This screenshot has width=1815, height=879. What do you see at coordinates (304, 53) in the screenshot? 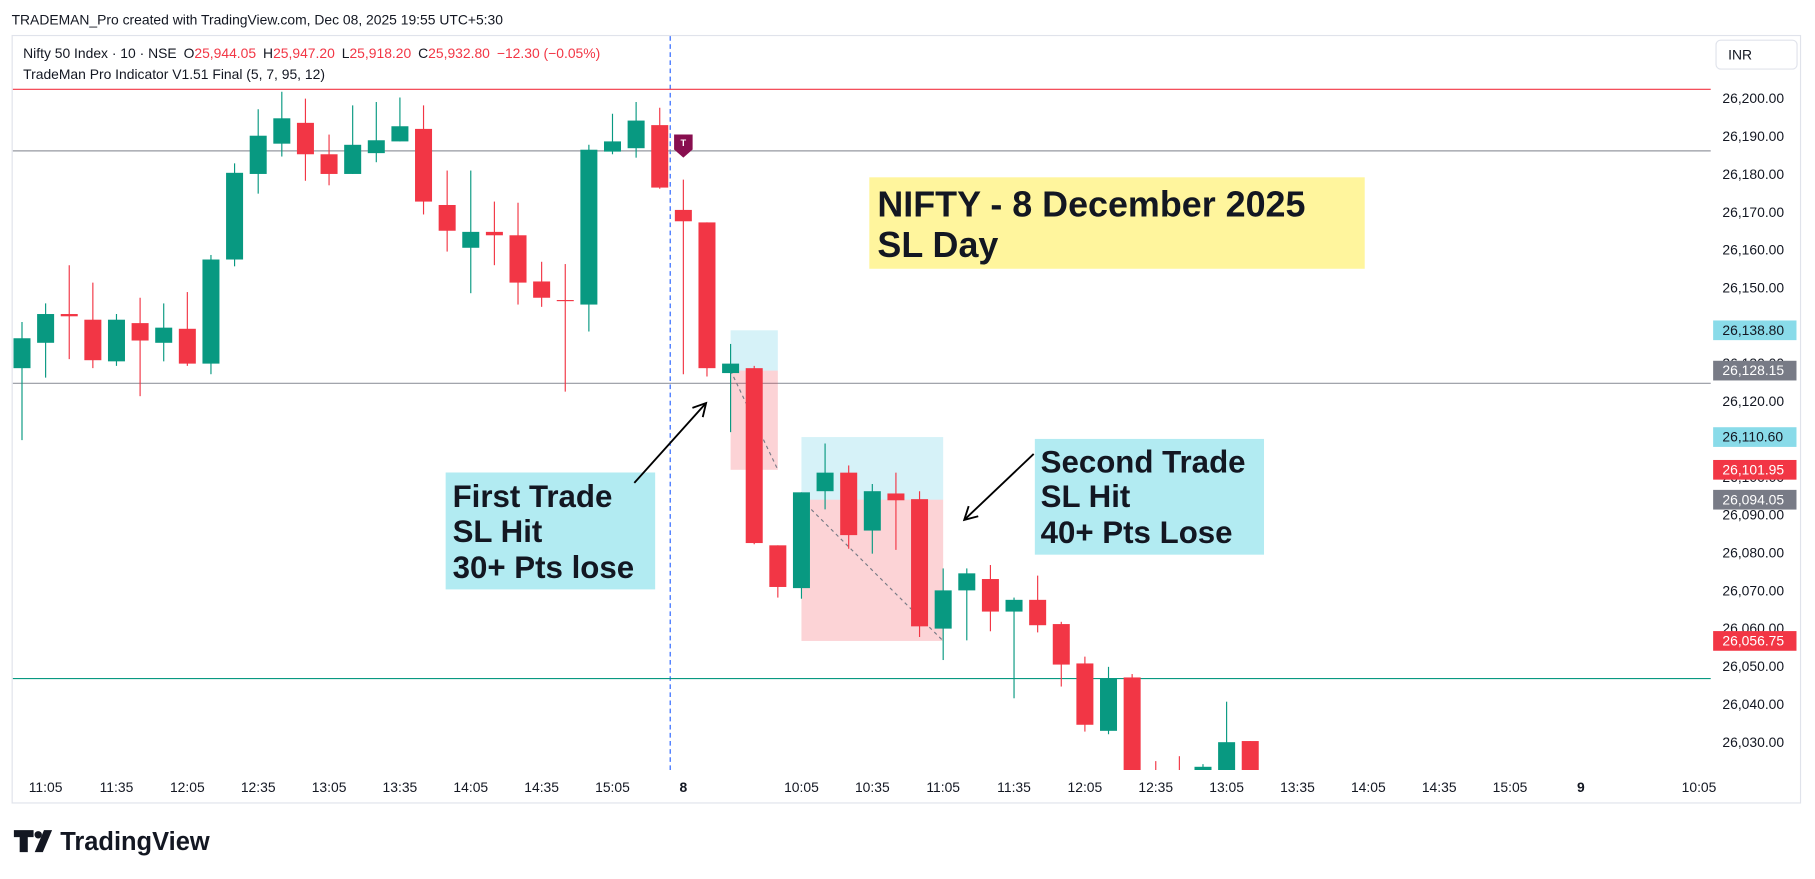
I see `ohlc-value: 25,947.20` at bounding box center [304, 53].